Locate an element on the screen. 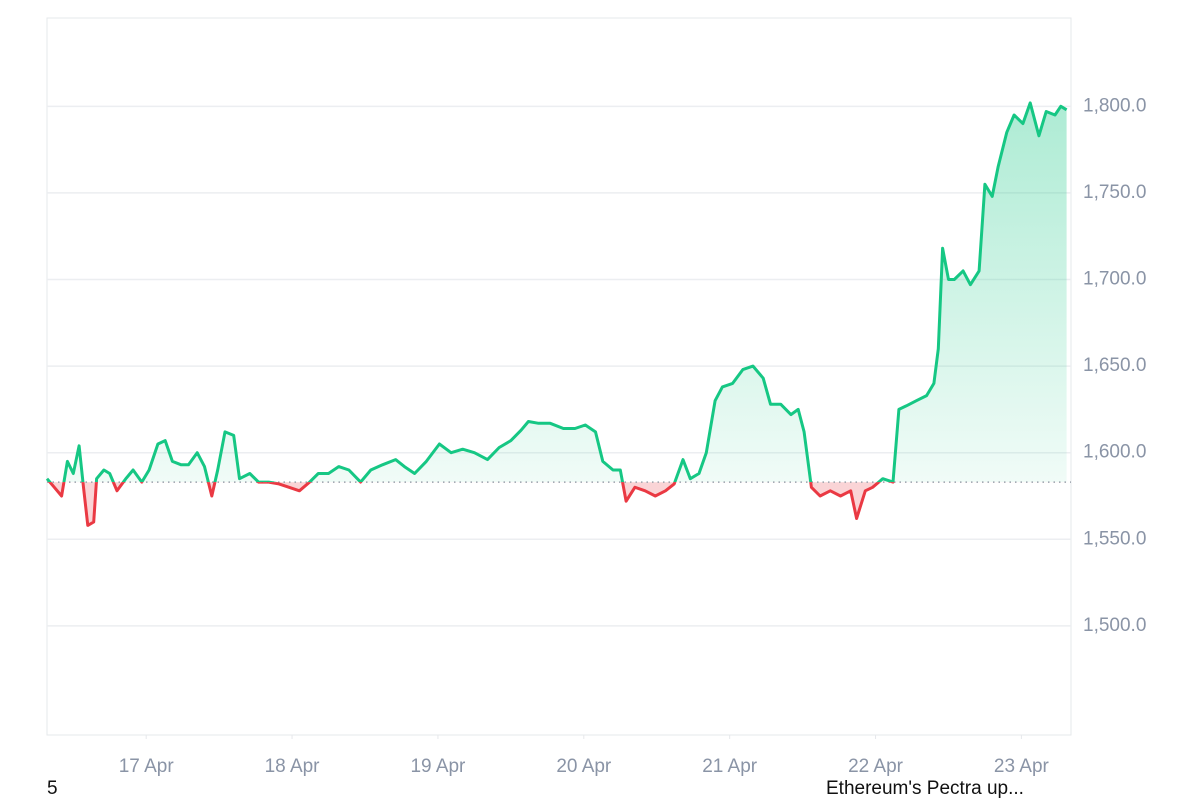  y-tick-label: 1,800.0 is located at coordinates (1114, 105).